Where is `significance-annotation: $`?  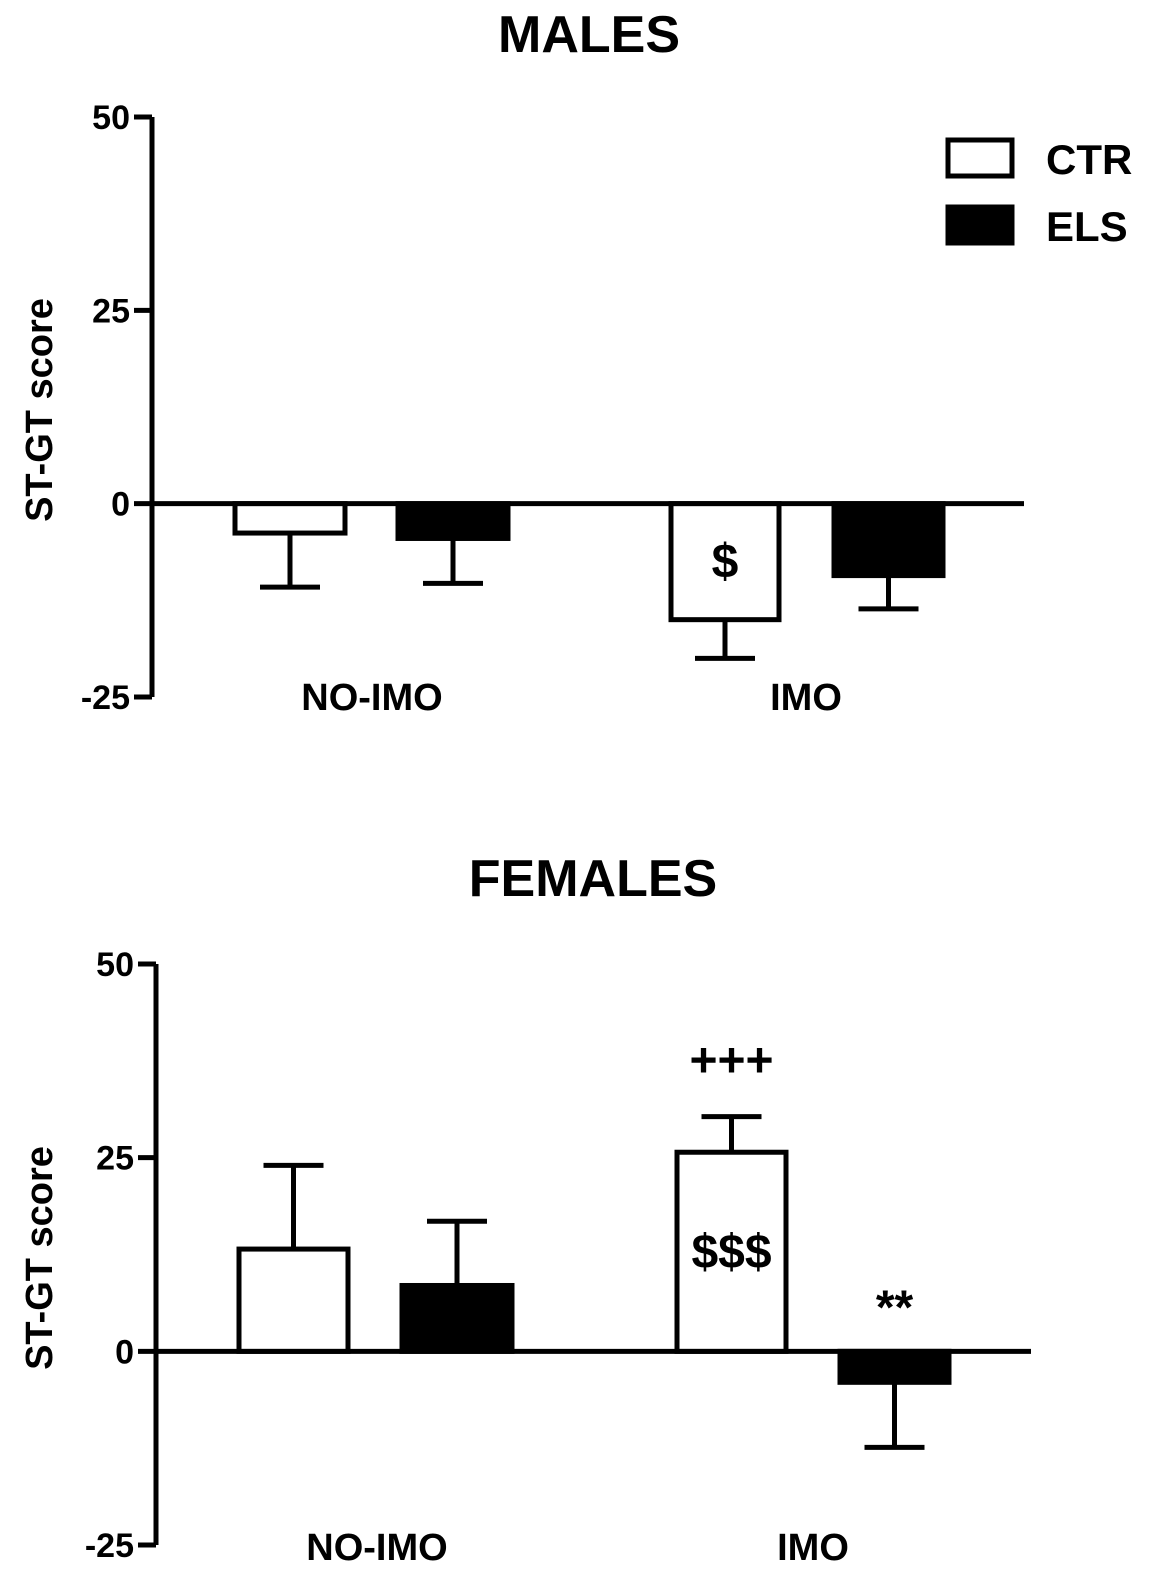 significance-annotation: $ is located at coordinates (725, 562).